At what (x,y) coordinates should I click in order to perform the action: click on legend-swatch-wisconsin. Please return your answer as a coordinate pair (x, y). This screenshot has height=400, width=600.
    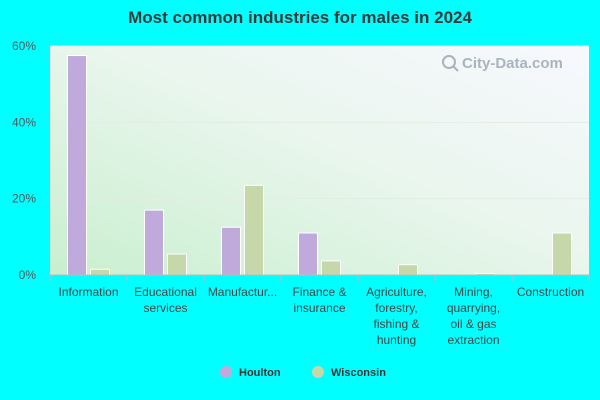
    Looking at the image, I should click on (318, 372).